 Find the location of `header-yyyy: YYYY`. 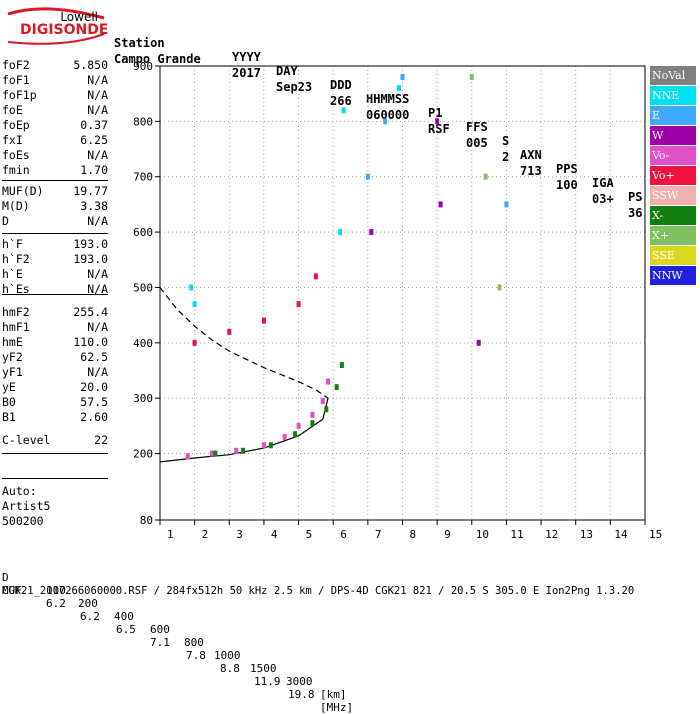

header-yyyy: YYYY is located at coordinates (246, 57).